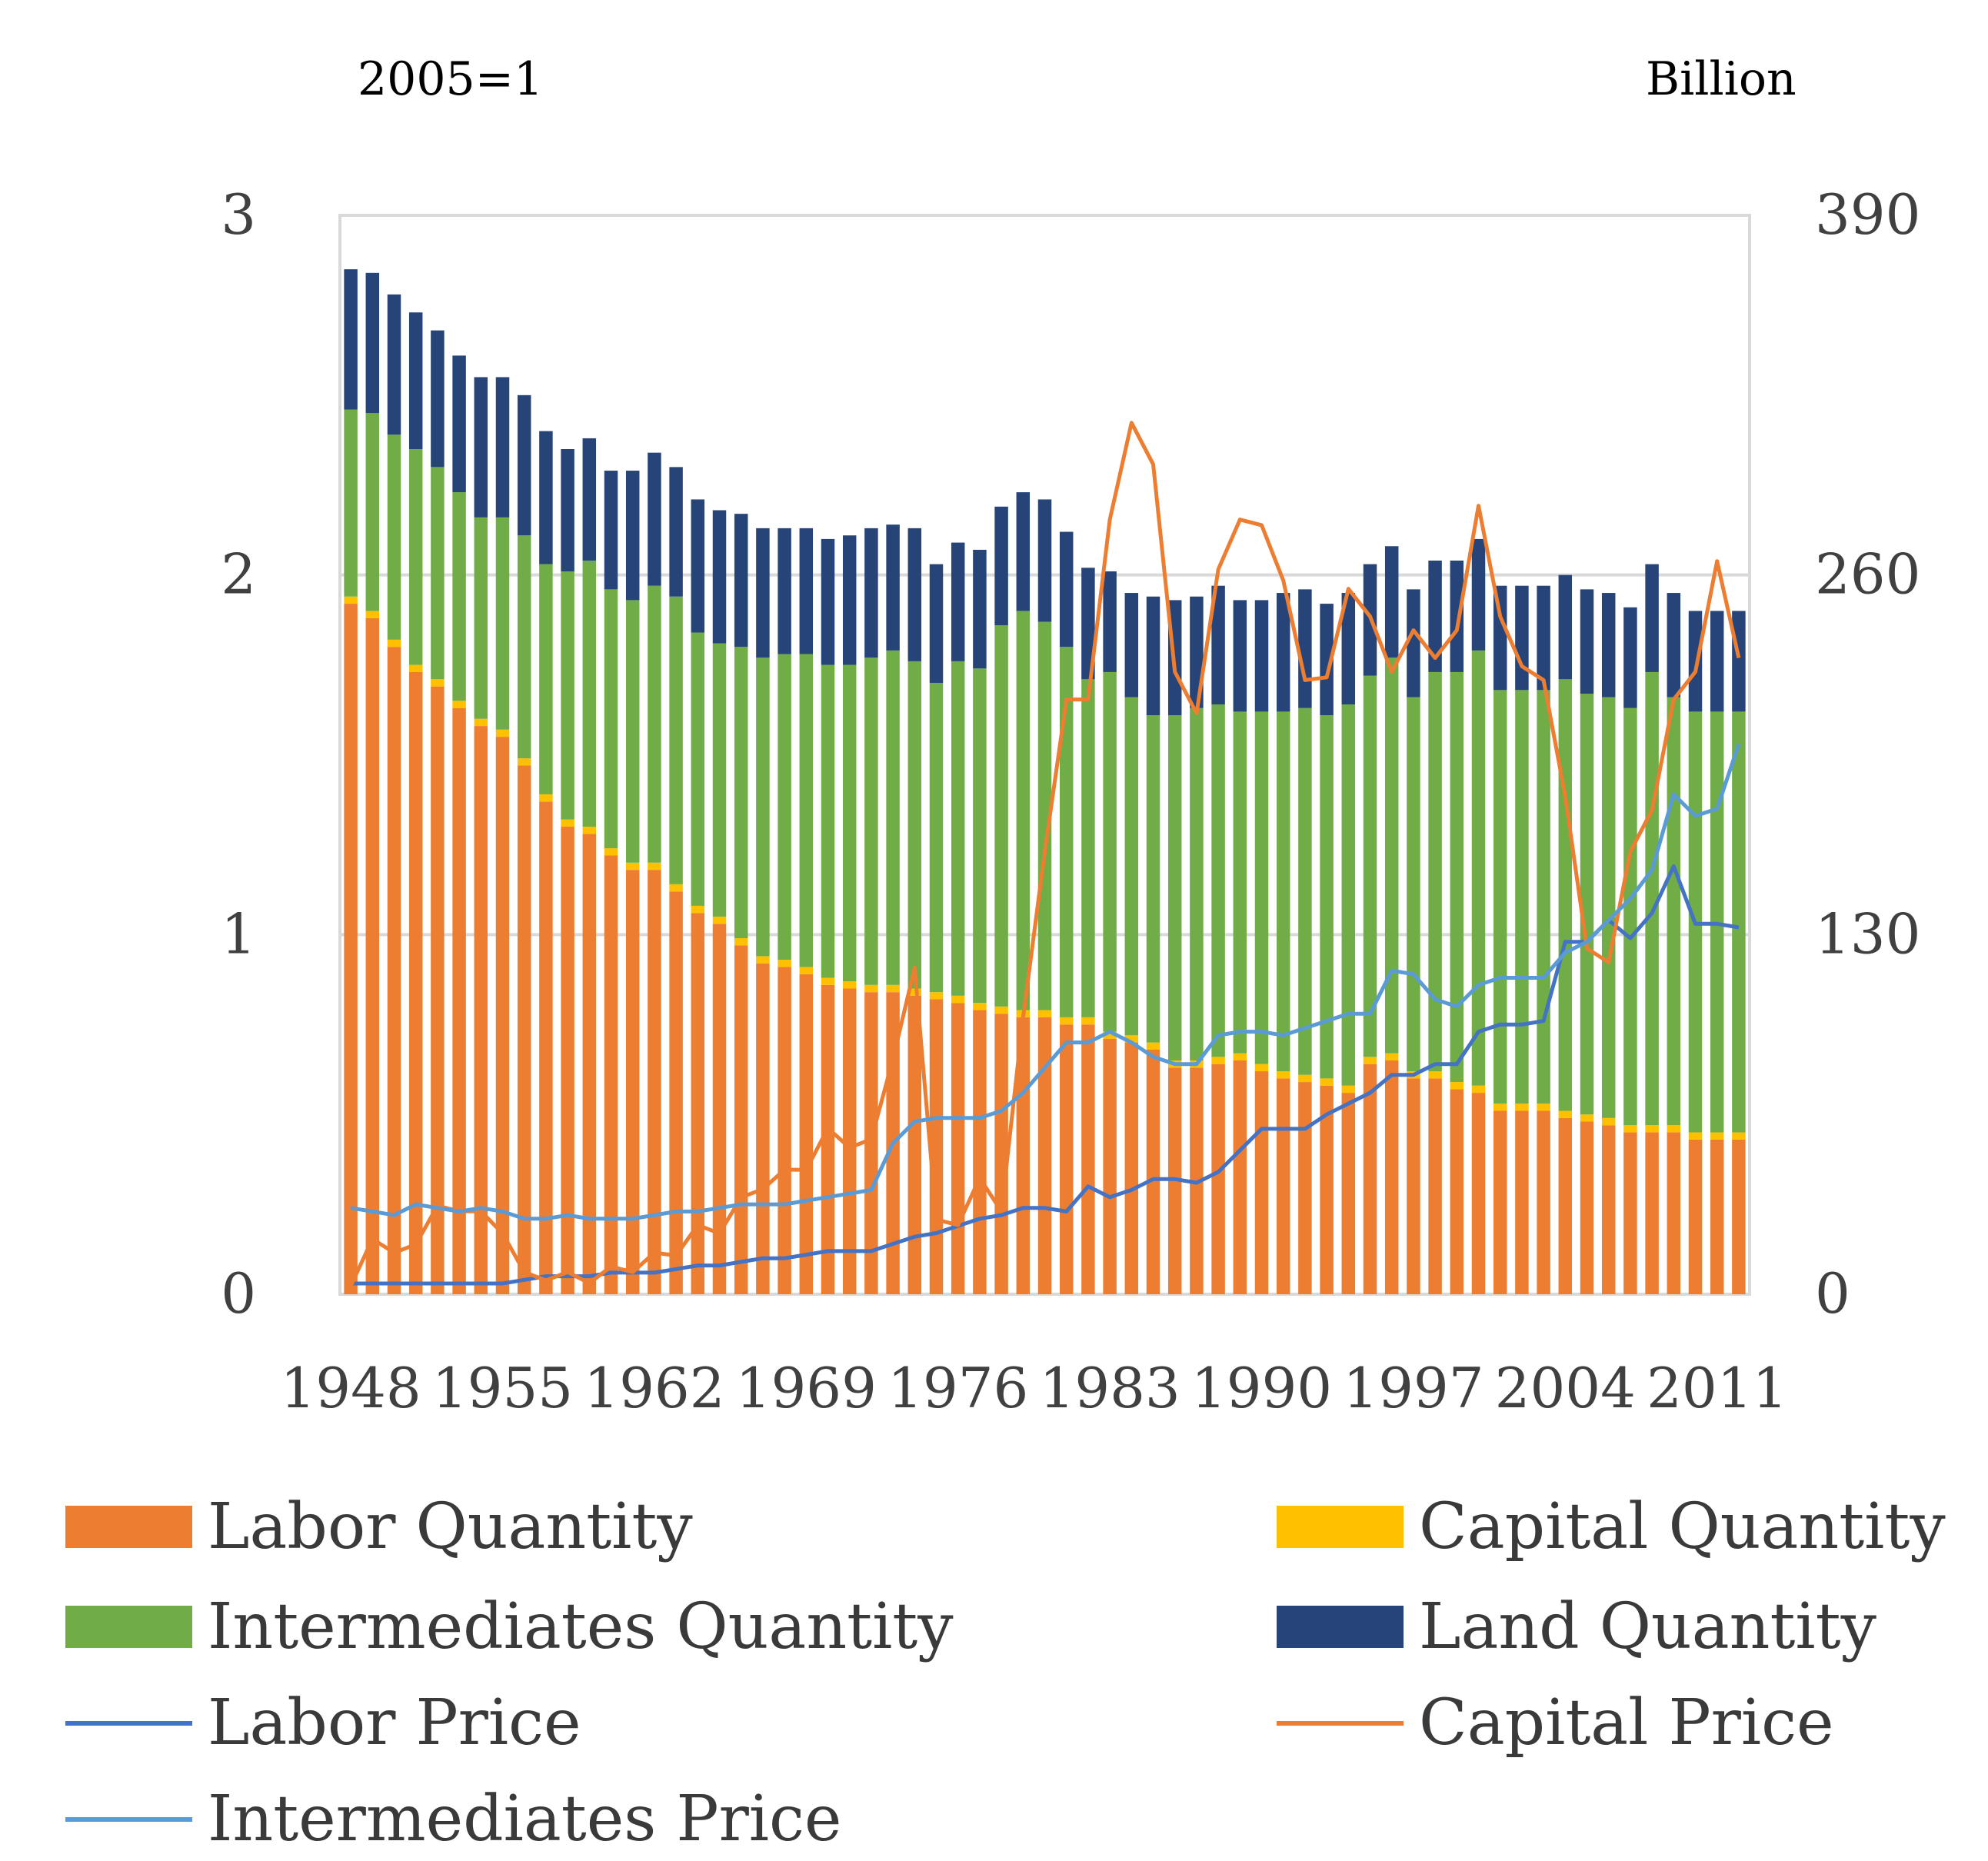  Describe the element at coordinates (1867, 214) in the screenshot. I see `right-tick-label: 390` at that location.